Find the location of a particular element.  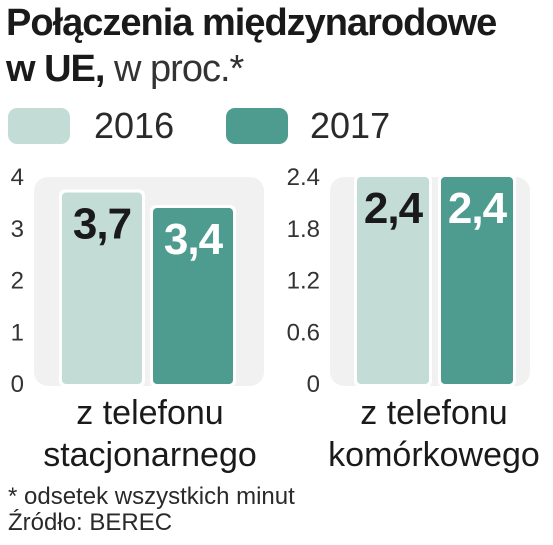

chart-1-category-label: z telefonu is located at coordinates (149, 413).